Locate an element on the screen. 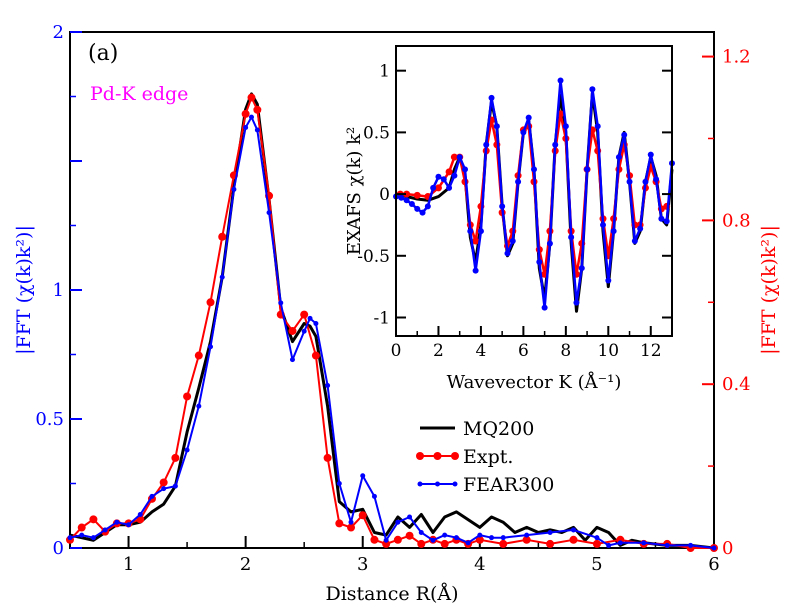  legend: MQ200 Expt. FEAR300 is located at coordinates (485, 457).